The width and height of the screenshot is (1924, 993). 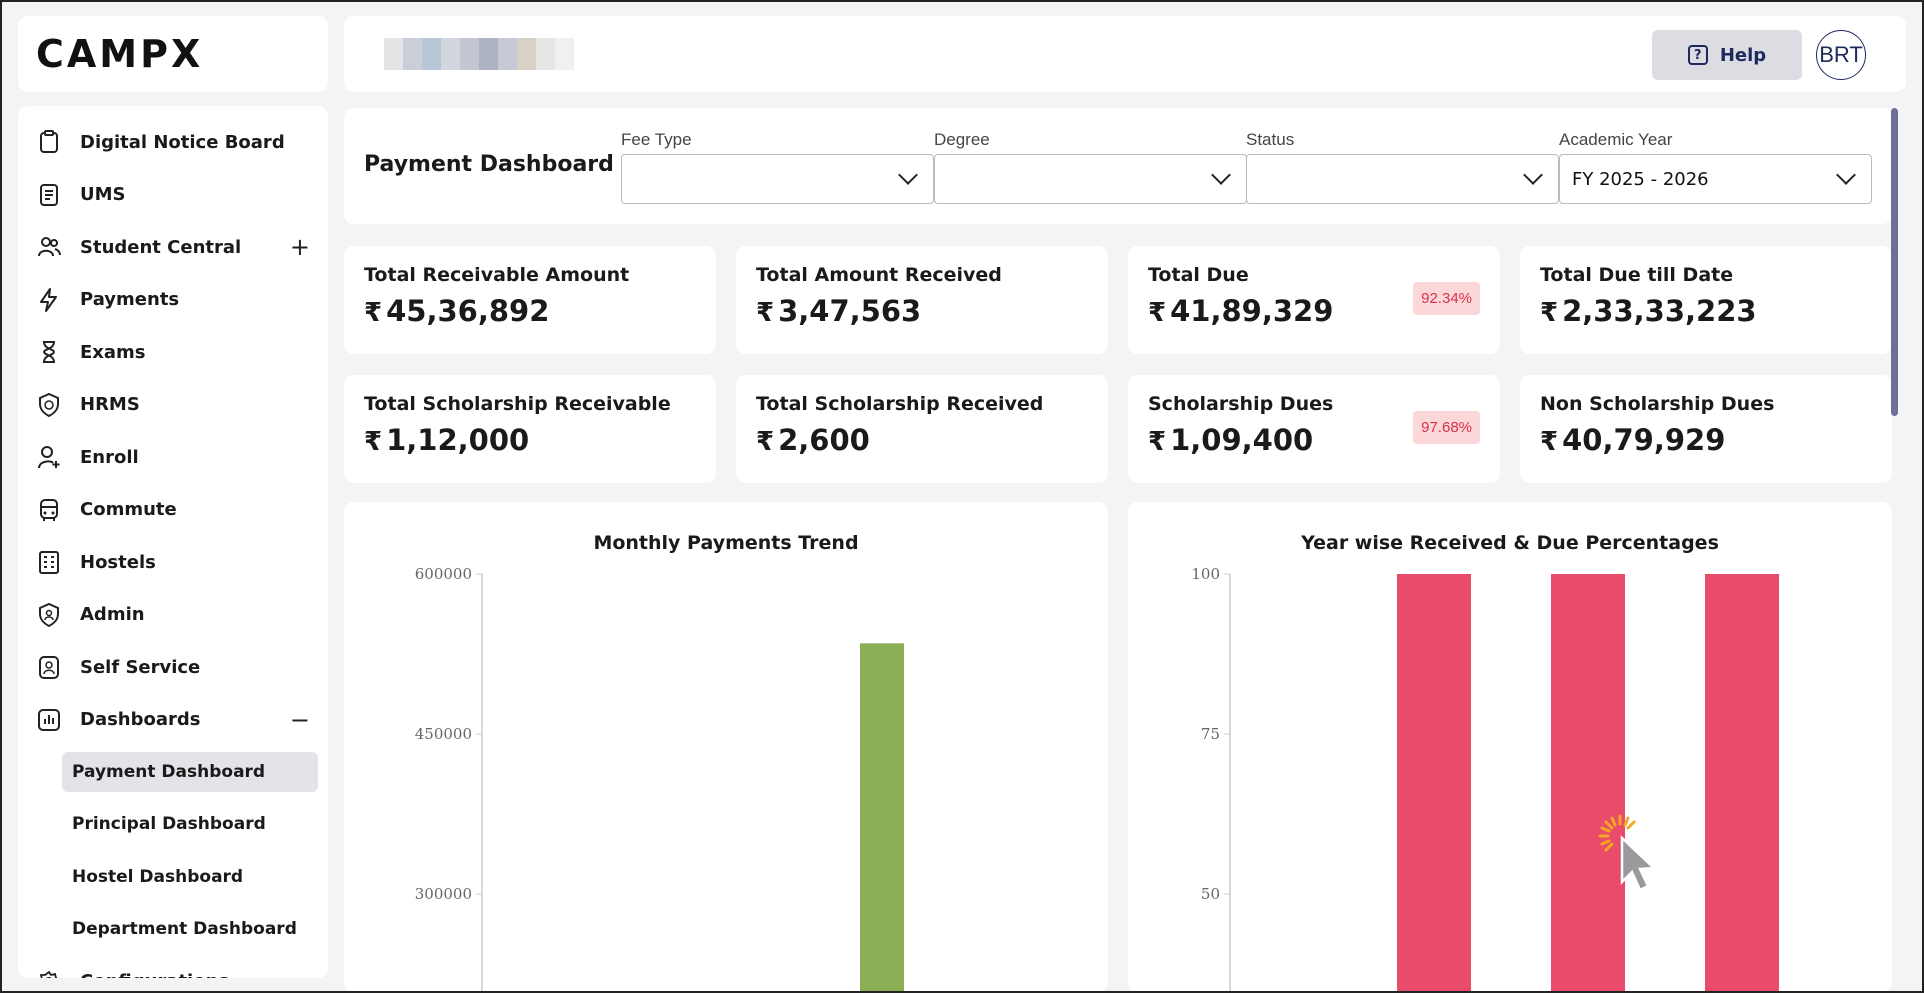 I want to click on help-button: ? Help, so click(x=1727, y=55).